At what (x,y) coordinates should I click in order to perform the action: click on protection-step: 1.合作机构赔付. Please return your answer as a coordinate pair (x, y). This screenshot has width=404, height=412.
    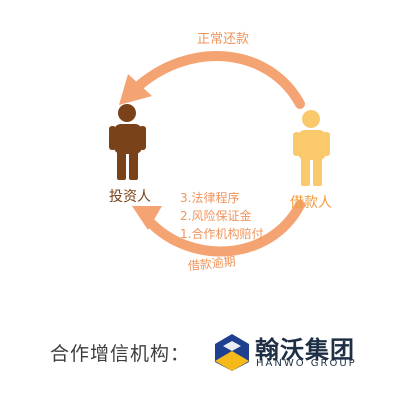
    Looking at the image, I should click on (221, 233).